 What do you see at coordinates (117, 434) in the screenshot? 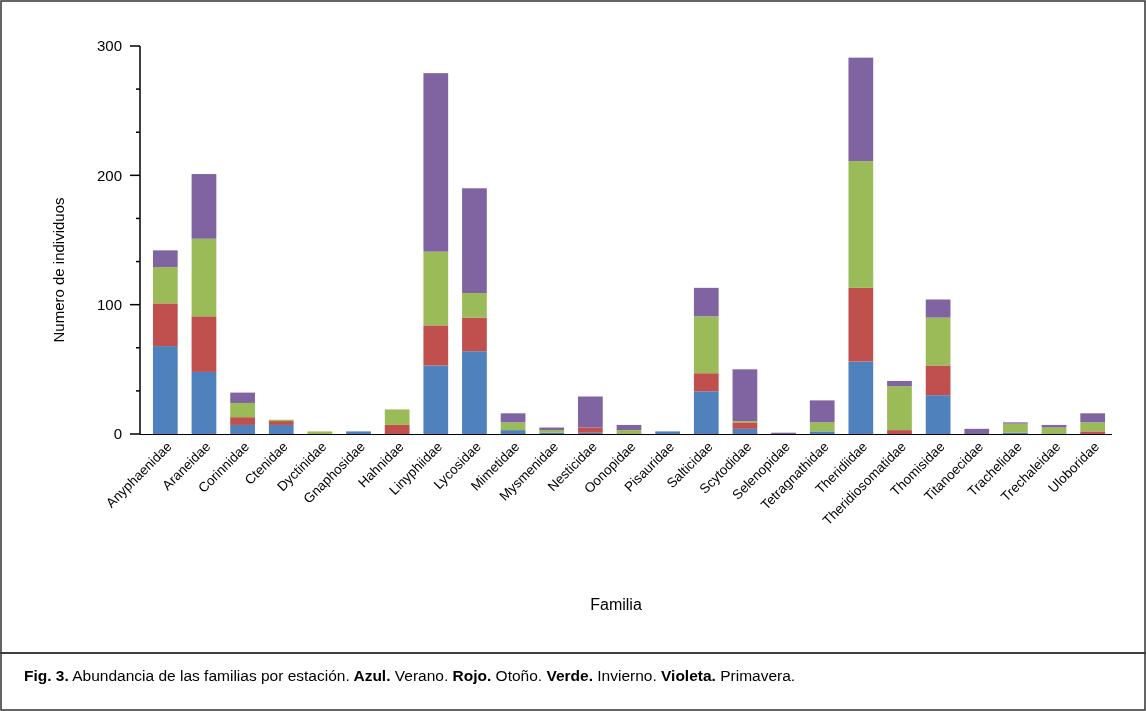
I see `y-tick-label: 0` at bounding box center [117, 434].